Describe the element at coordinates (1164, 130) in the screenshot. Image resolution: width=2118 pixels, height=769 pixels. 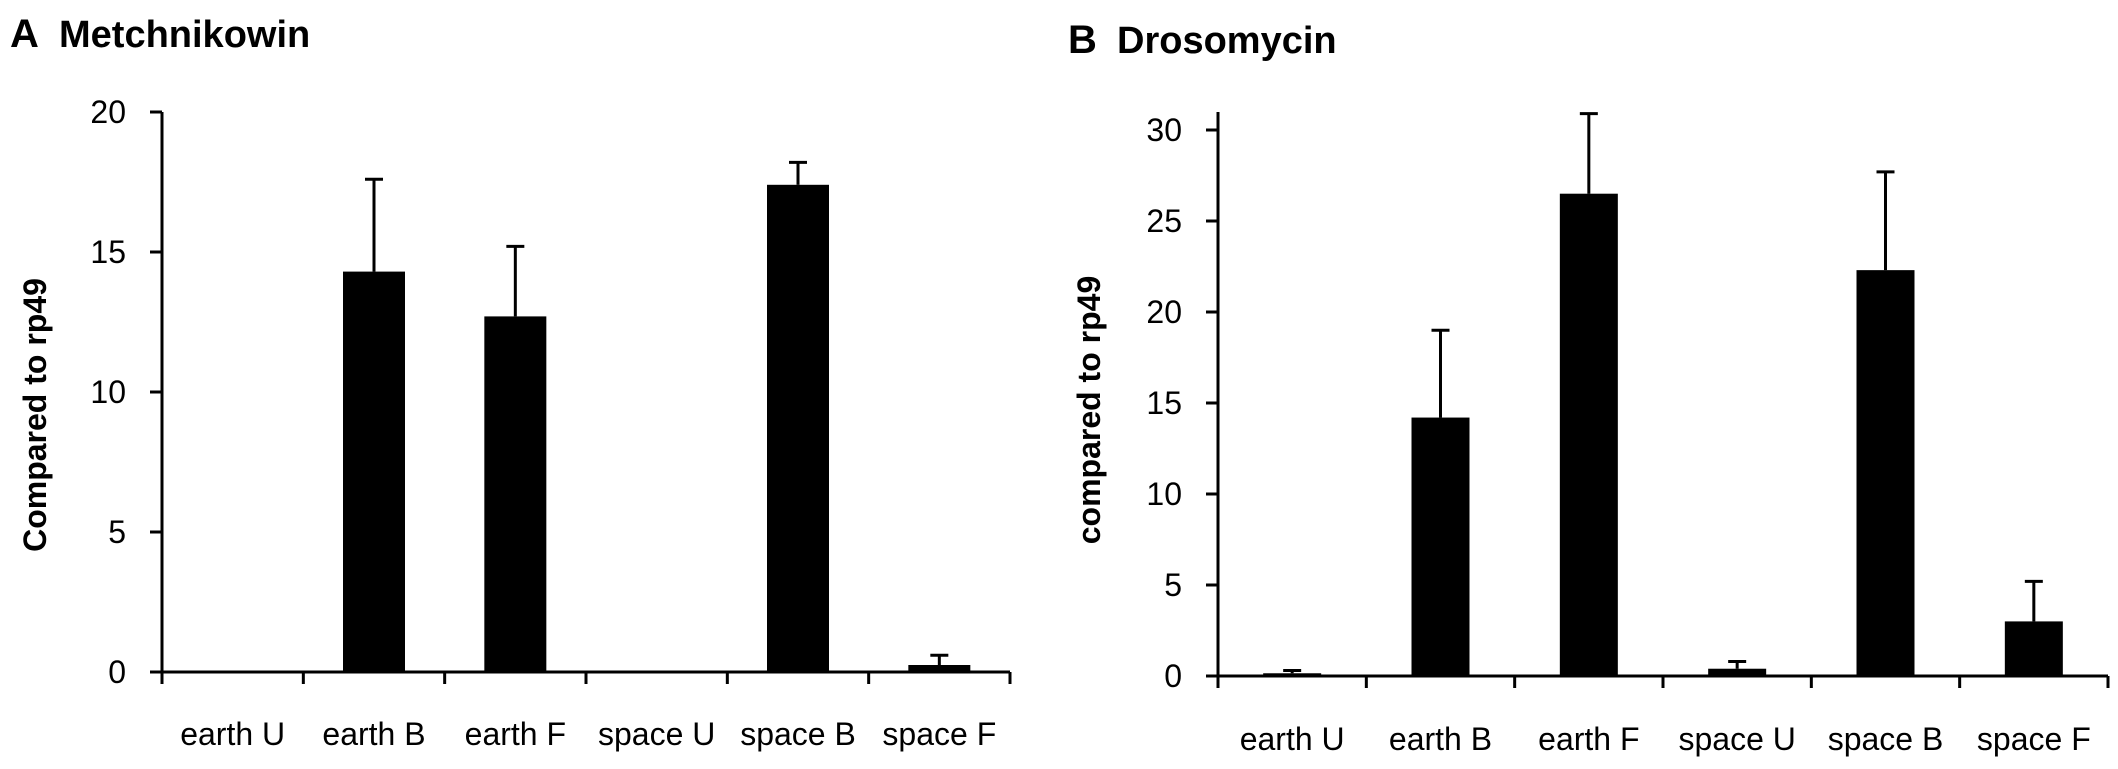
I see `y-tick-label: 30` at that location.